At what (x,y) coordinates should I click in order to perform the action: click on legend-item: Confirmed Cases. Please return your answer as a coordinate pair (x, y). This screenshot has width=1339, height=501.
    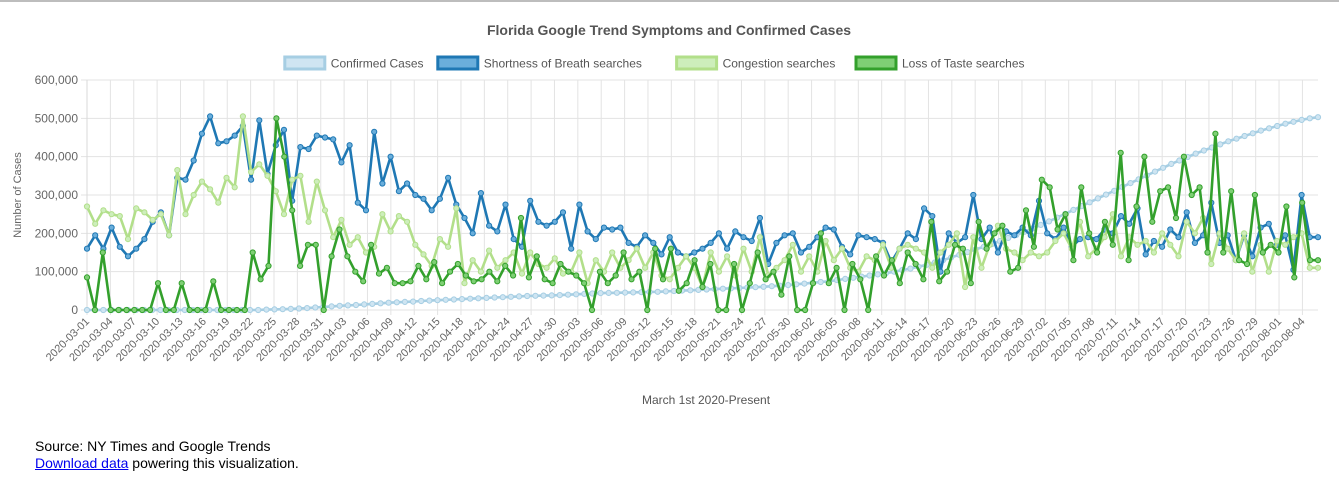
    Looking at the image, I should click on (353, 63).